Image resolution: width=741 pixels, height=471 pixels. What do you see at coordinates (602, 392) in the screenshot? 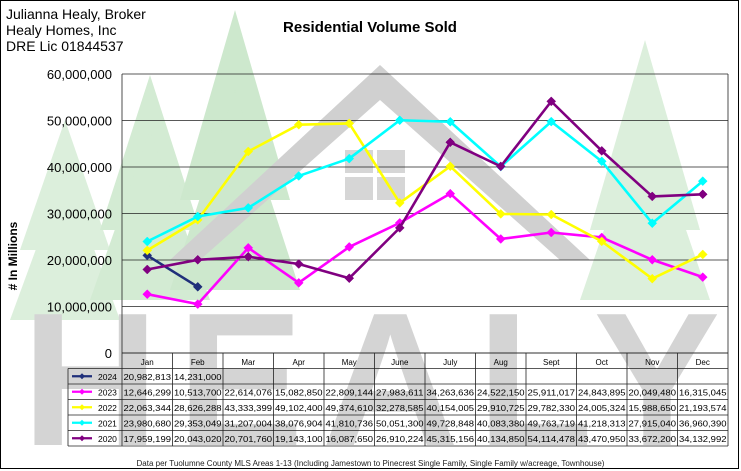
I see `data-table-cell: 24,843,895` at bounding box center [602, 392].